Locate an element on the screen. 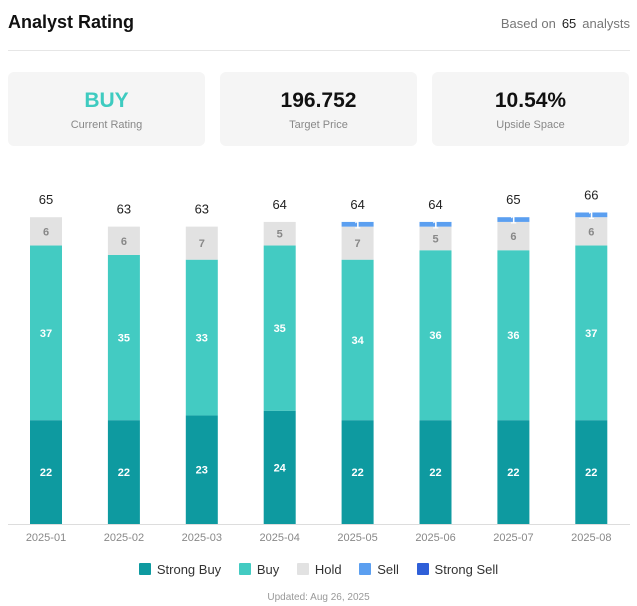 The image size is (637, 606). x-tick-label-2025-02: 2025-02 is located at coordinates (124, 538).